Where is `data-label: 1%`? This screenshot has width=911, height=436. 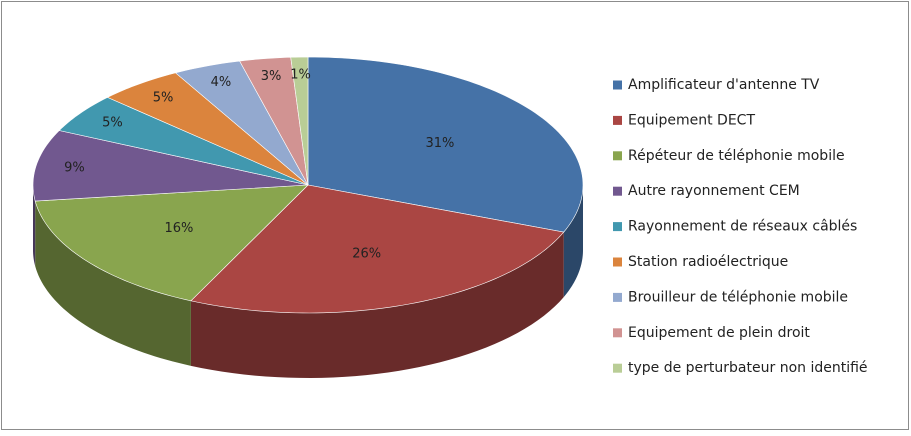 data-label: 1% is located at coordinates (300, 74).